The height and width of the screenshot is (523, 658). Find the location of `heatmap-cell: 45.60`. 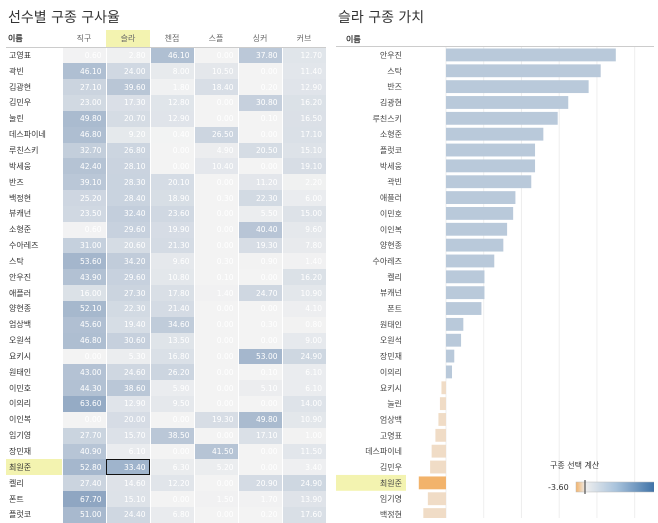

heatmap-cell: 45.60 is located at coordinates (83, 324).